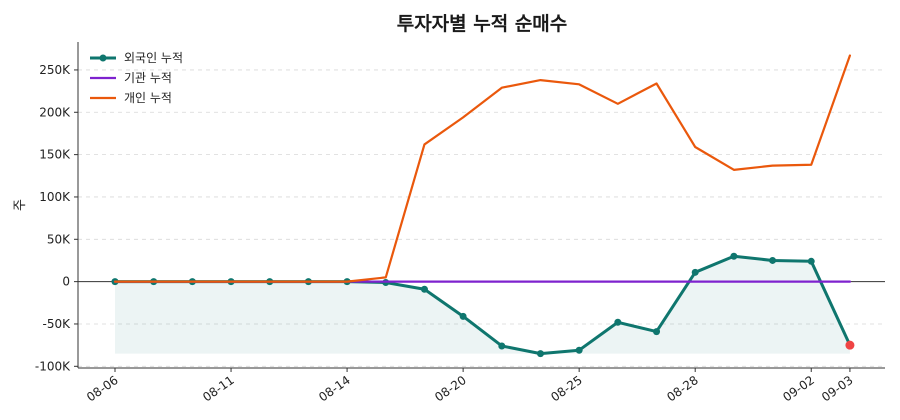 This screenshot has width=900, height=420. Describe the element at coordinates (798, 388) in the screenshot. I see `x-tick-label: 09-02` at that location.